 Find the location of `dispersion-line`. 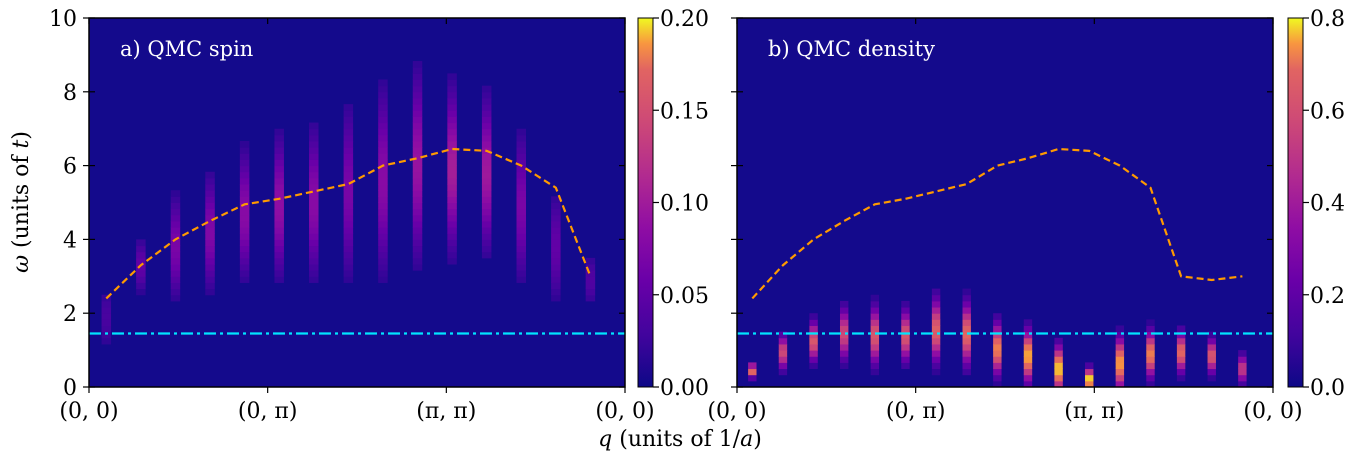

dispersion-line is located at coordinates (348, 223).